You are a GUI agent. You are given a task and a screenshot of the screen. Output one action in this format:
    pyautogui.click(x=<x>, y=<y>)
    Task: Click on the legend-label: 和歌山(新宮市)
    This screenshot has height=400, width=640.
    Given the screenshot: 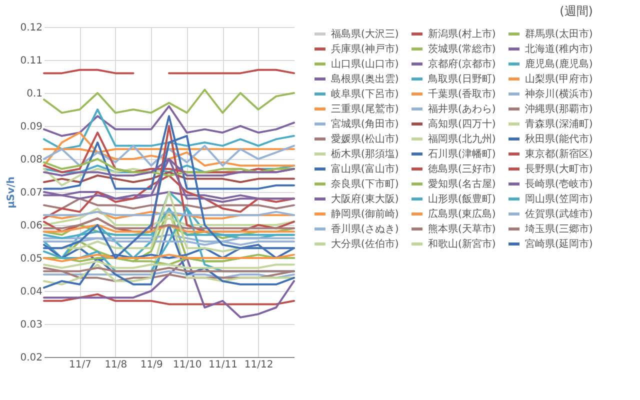 What is the action you would take?
    pyautogui.click(x=462, y=244)
    